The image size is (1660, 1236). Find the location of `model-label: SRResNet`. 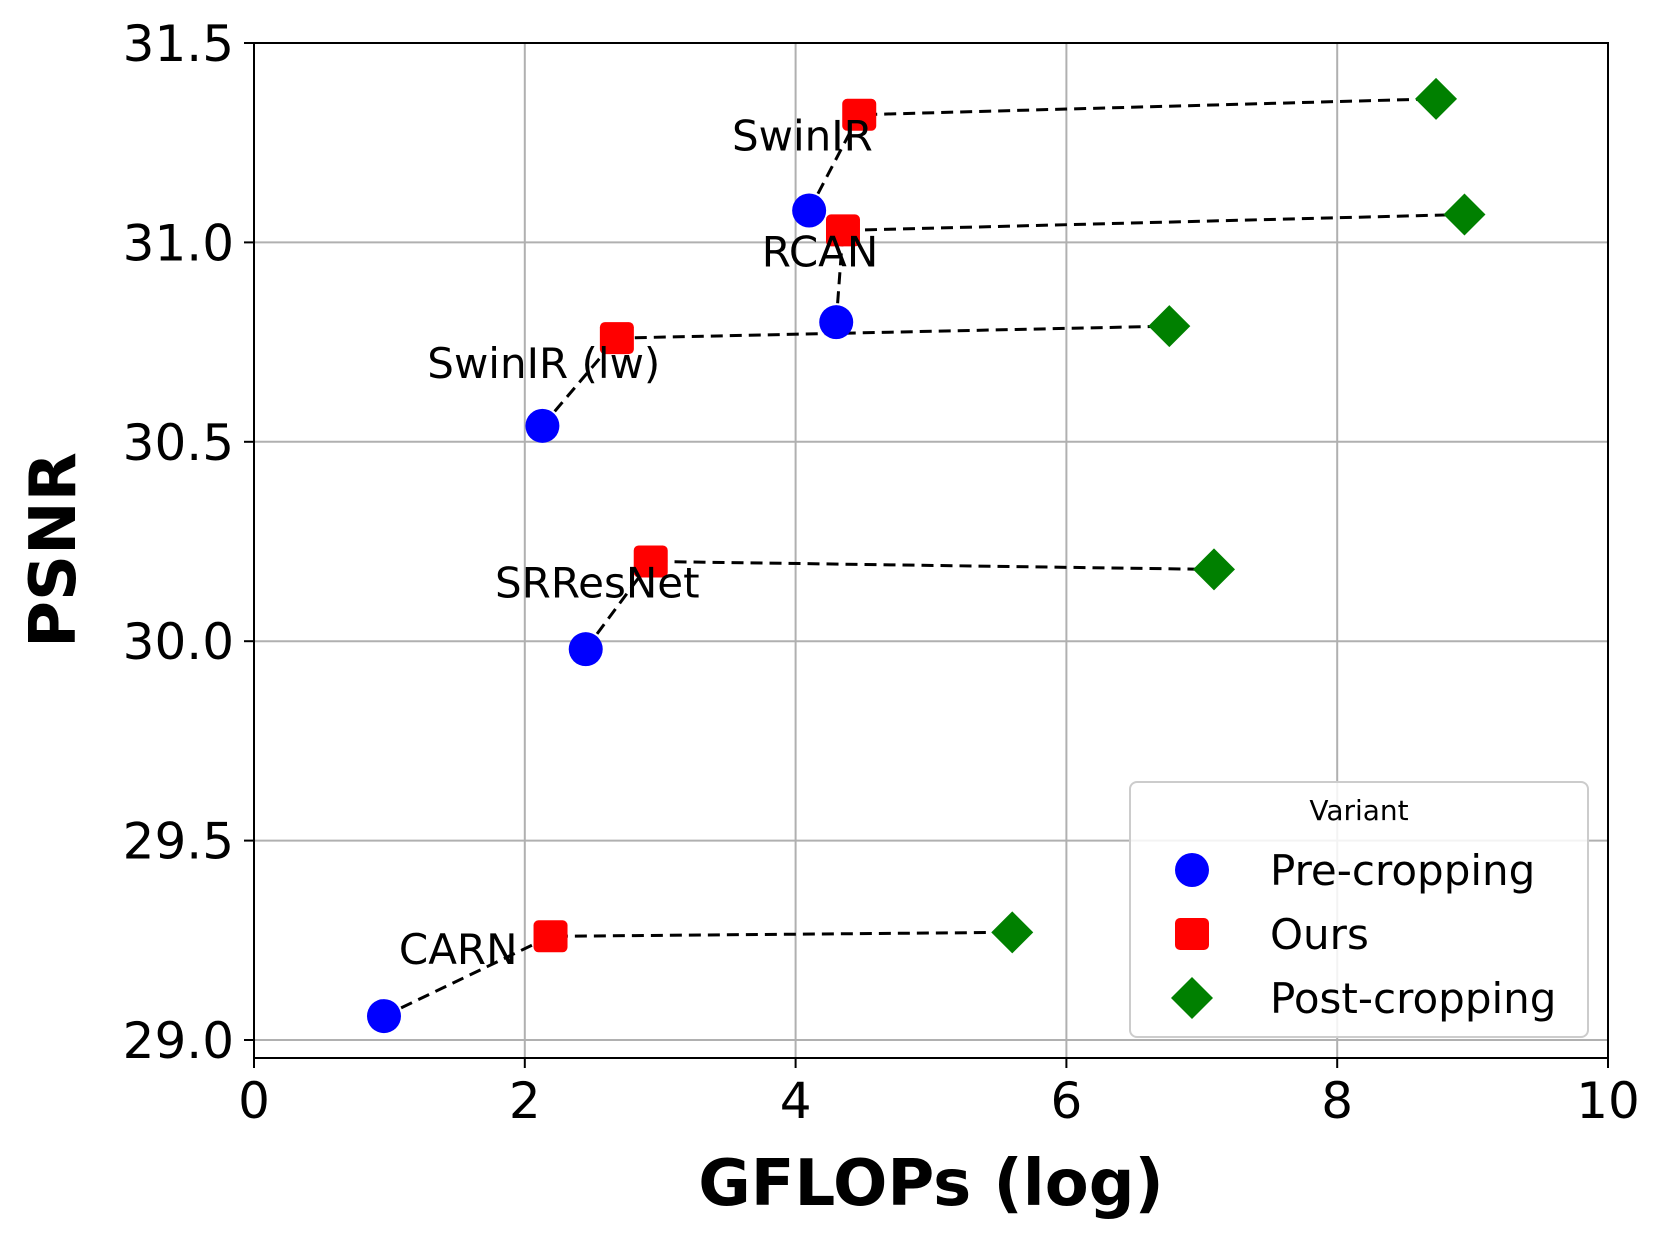

model-label: SRResNet is located at coordinates (597, 582).